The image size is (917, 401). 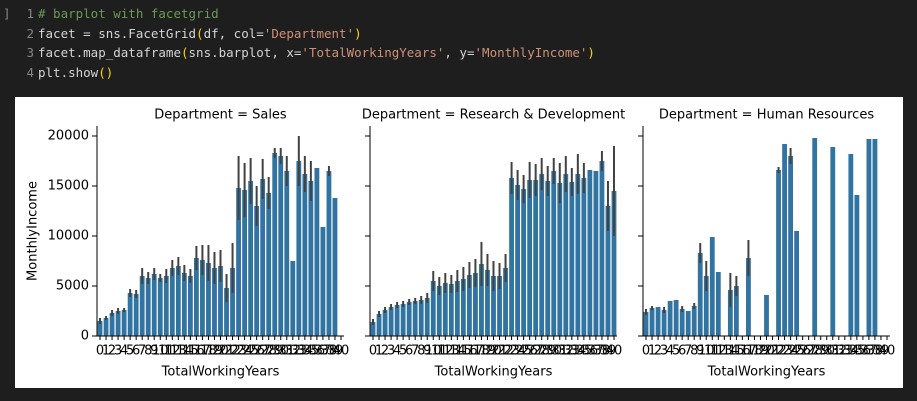 What do you see at coordinates (33, 231) in the screenshot?
I see `y-axis-label: MonthlyIncome` at bounding box center [33, 231].